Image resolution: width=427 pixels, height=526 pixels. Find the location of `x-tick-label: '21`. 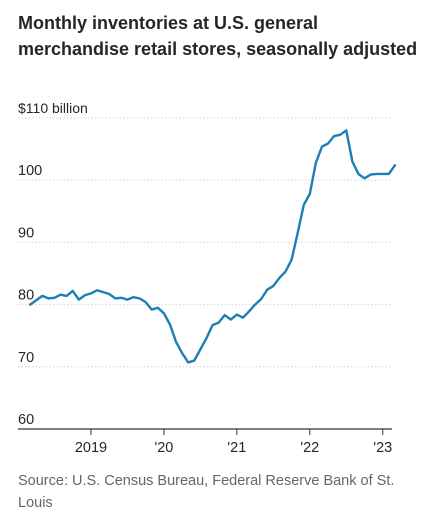

x-tick-label: '21 is located at coordinates (236, 448).